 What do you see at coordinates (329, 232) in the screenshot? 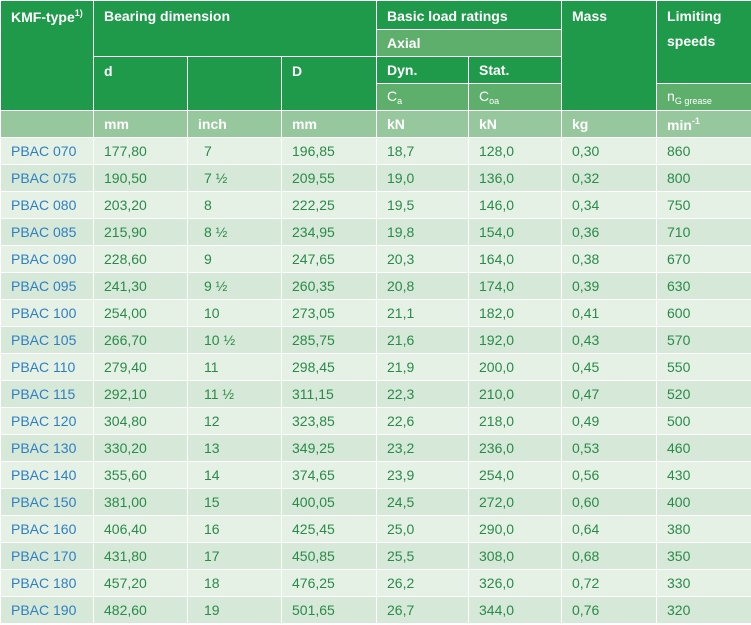
I see `D-mm-cell: 234,95` at bounding box center [329, 232].